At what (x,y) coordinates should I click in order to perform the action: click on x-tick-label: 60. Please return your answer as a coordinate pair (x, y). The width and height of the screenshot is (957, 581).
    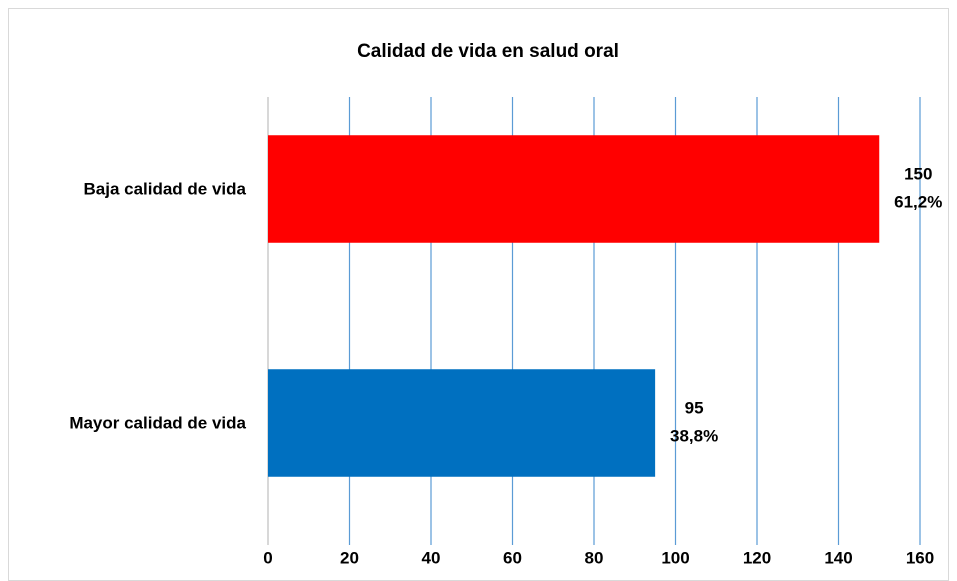
    Looking at the image, I should click on (512, 557).